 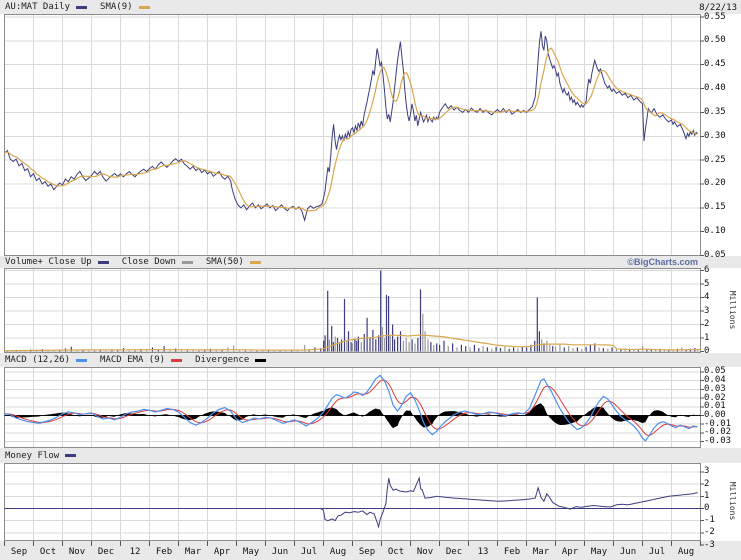 I want to click on macd-ema-swatch, so click(x=177, y=360).